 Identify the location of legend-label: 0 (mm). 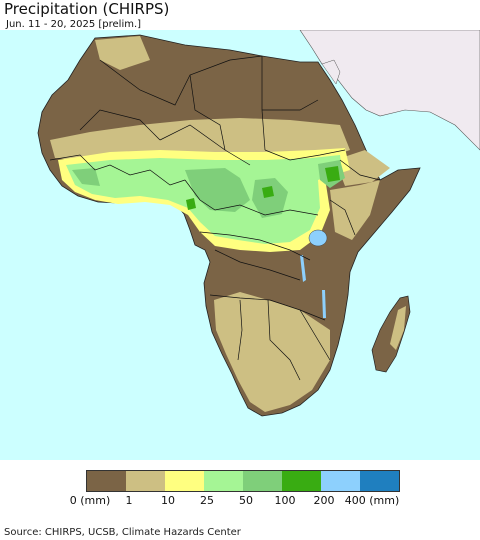
(90, 500).